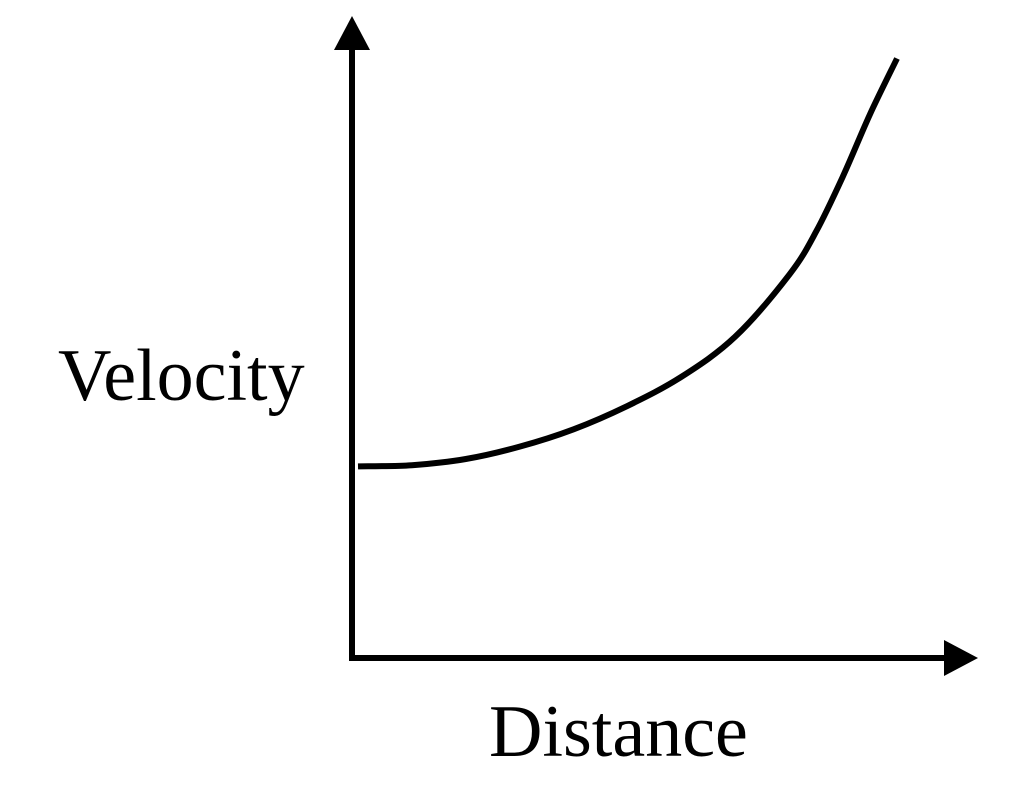 The image size is (1023, 786). What do you see at coordinates (352, 33) in the screenshot?
I see `y-axis-arrowhead` at bounding box center [352, 33].